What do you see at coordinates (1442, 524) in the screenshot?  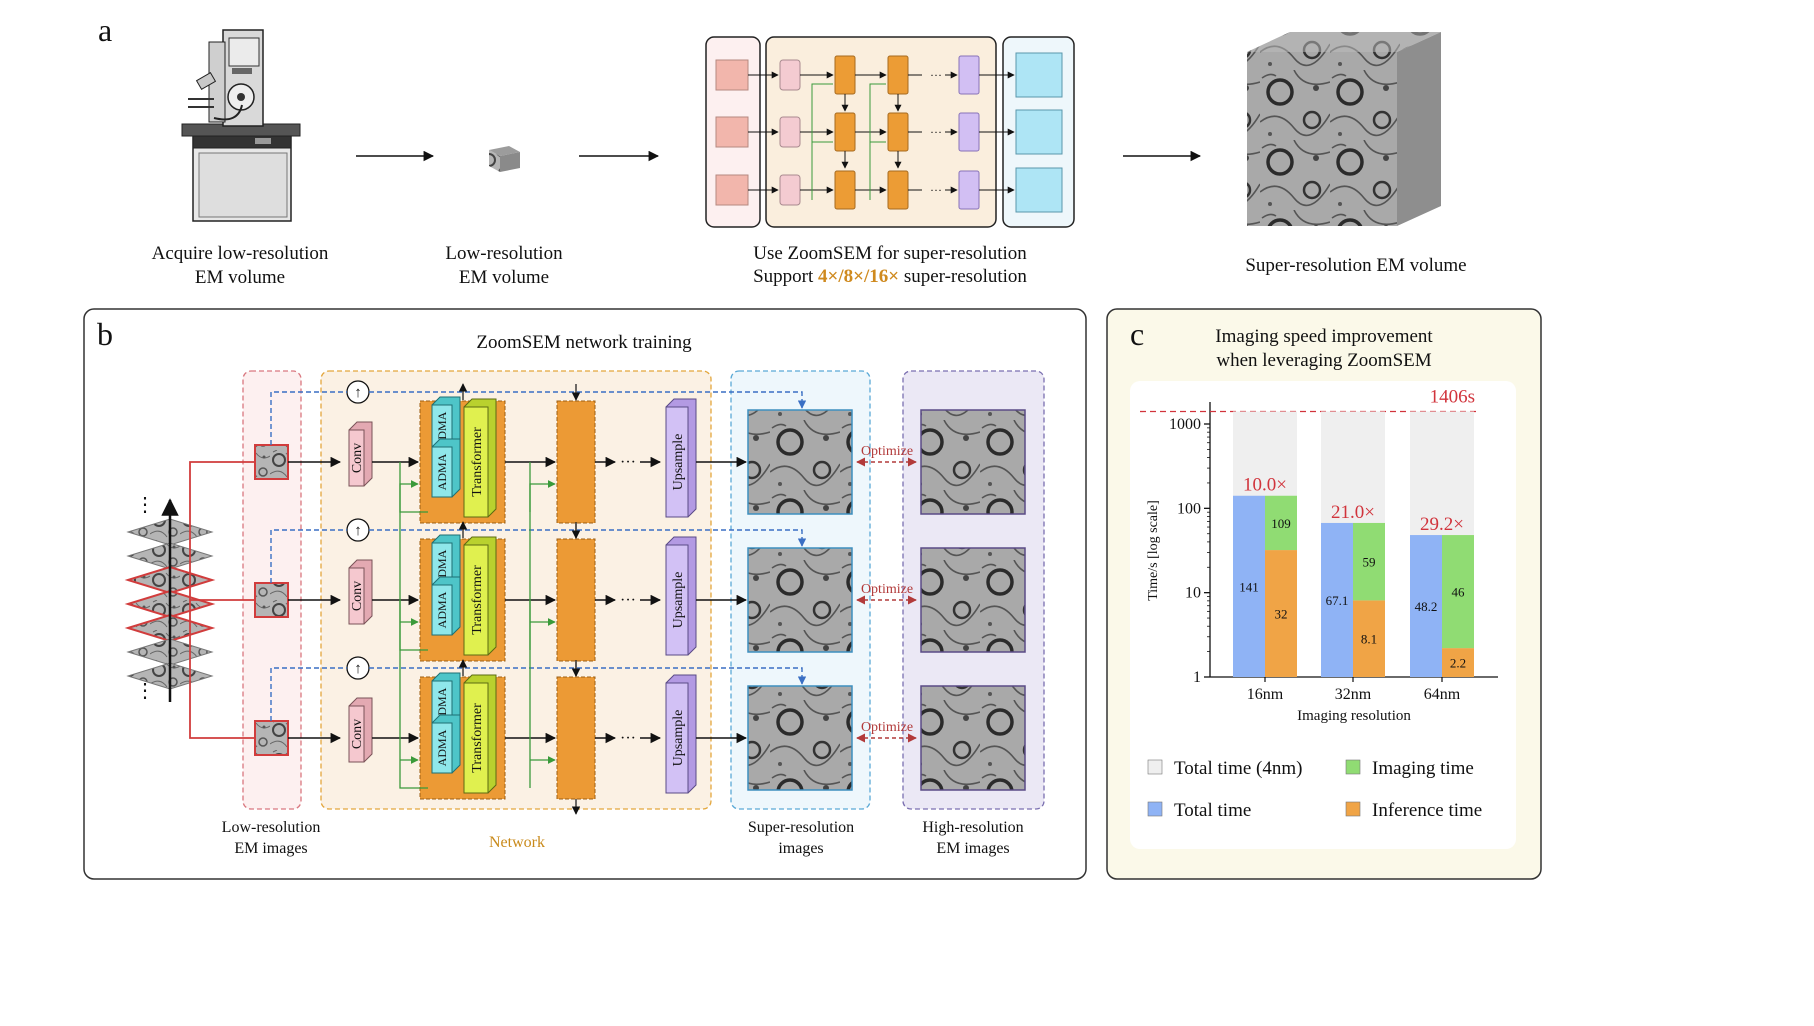 I see `speedup-label-2: 29.2×` at bounding box center [1442, 524].